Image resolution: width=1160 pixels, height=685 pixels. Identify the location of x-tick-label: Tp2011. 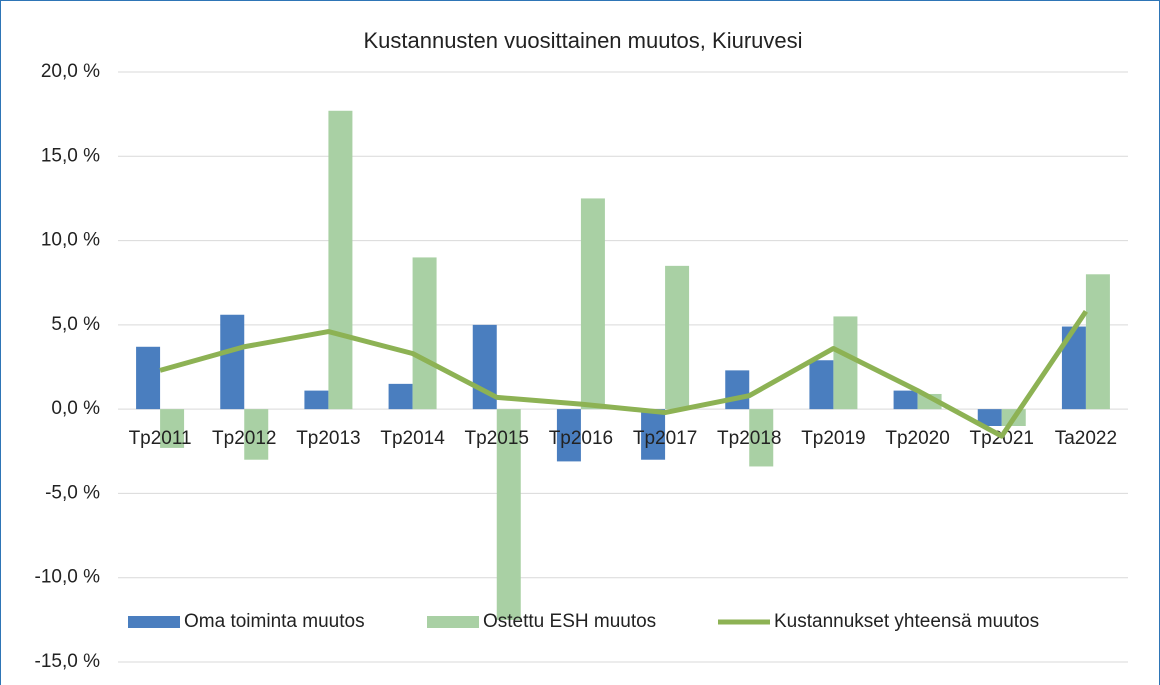
(160, 438).